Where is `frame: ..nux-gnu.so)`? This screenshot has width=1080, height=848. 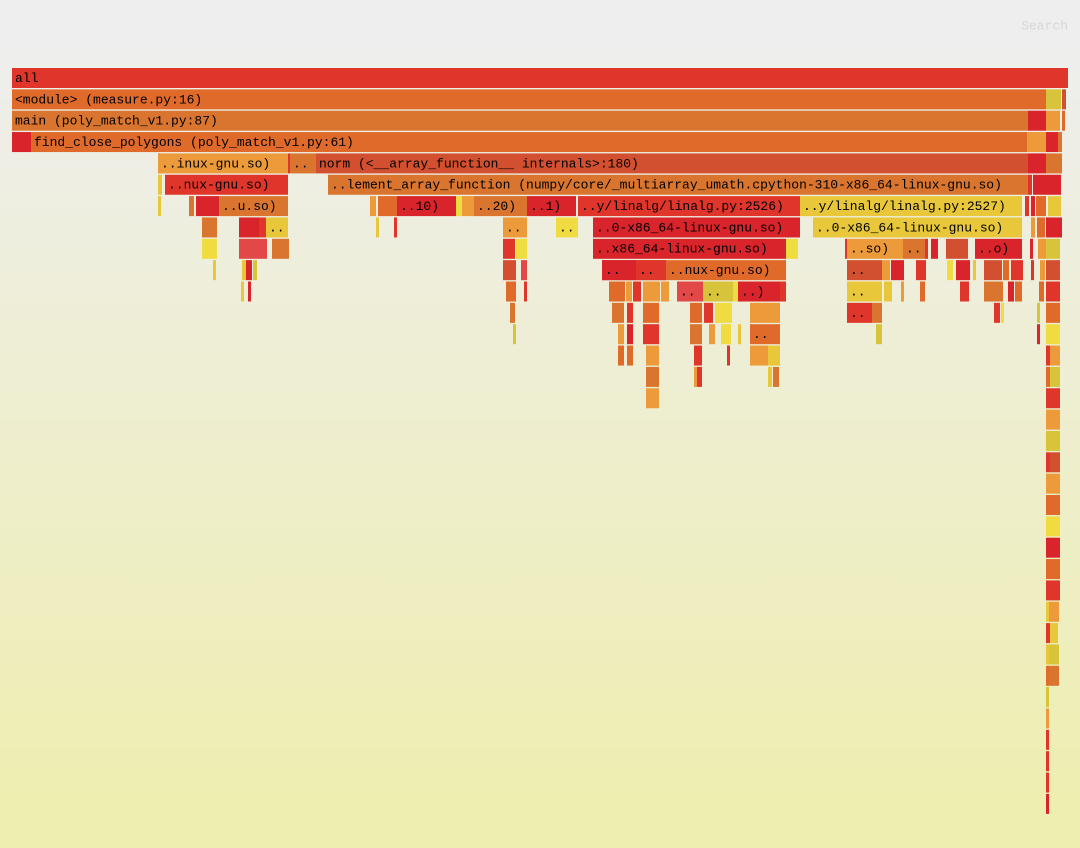 frame: ..nux-gnu.so) is located at coordinates (226, 184).